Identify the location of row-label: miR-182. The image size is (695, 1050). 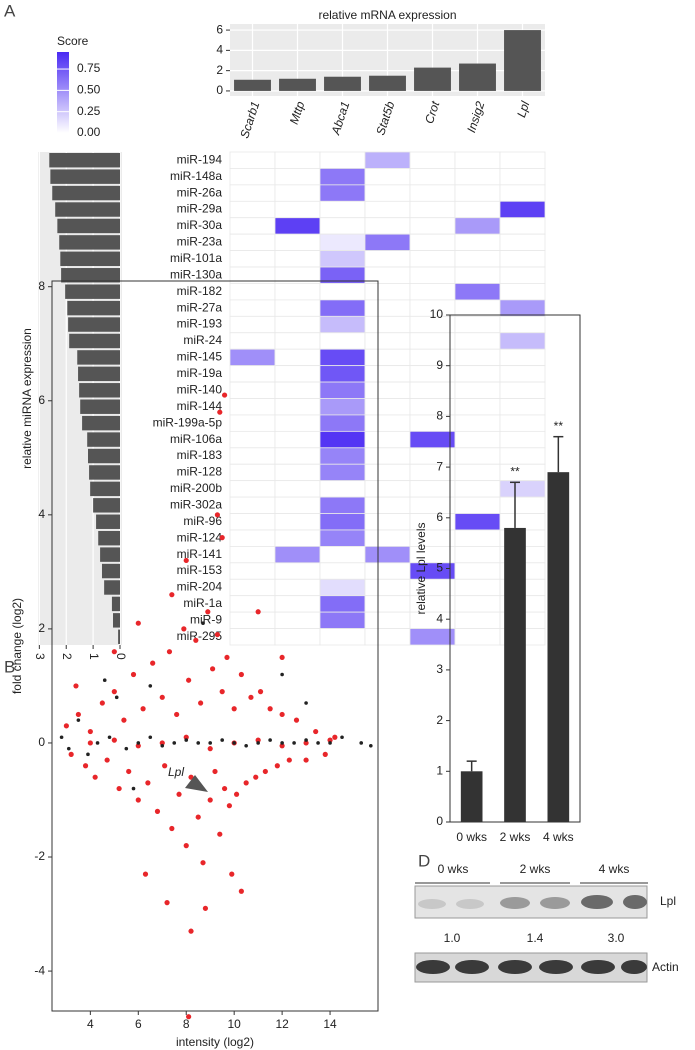
(200, 291).